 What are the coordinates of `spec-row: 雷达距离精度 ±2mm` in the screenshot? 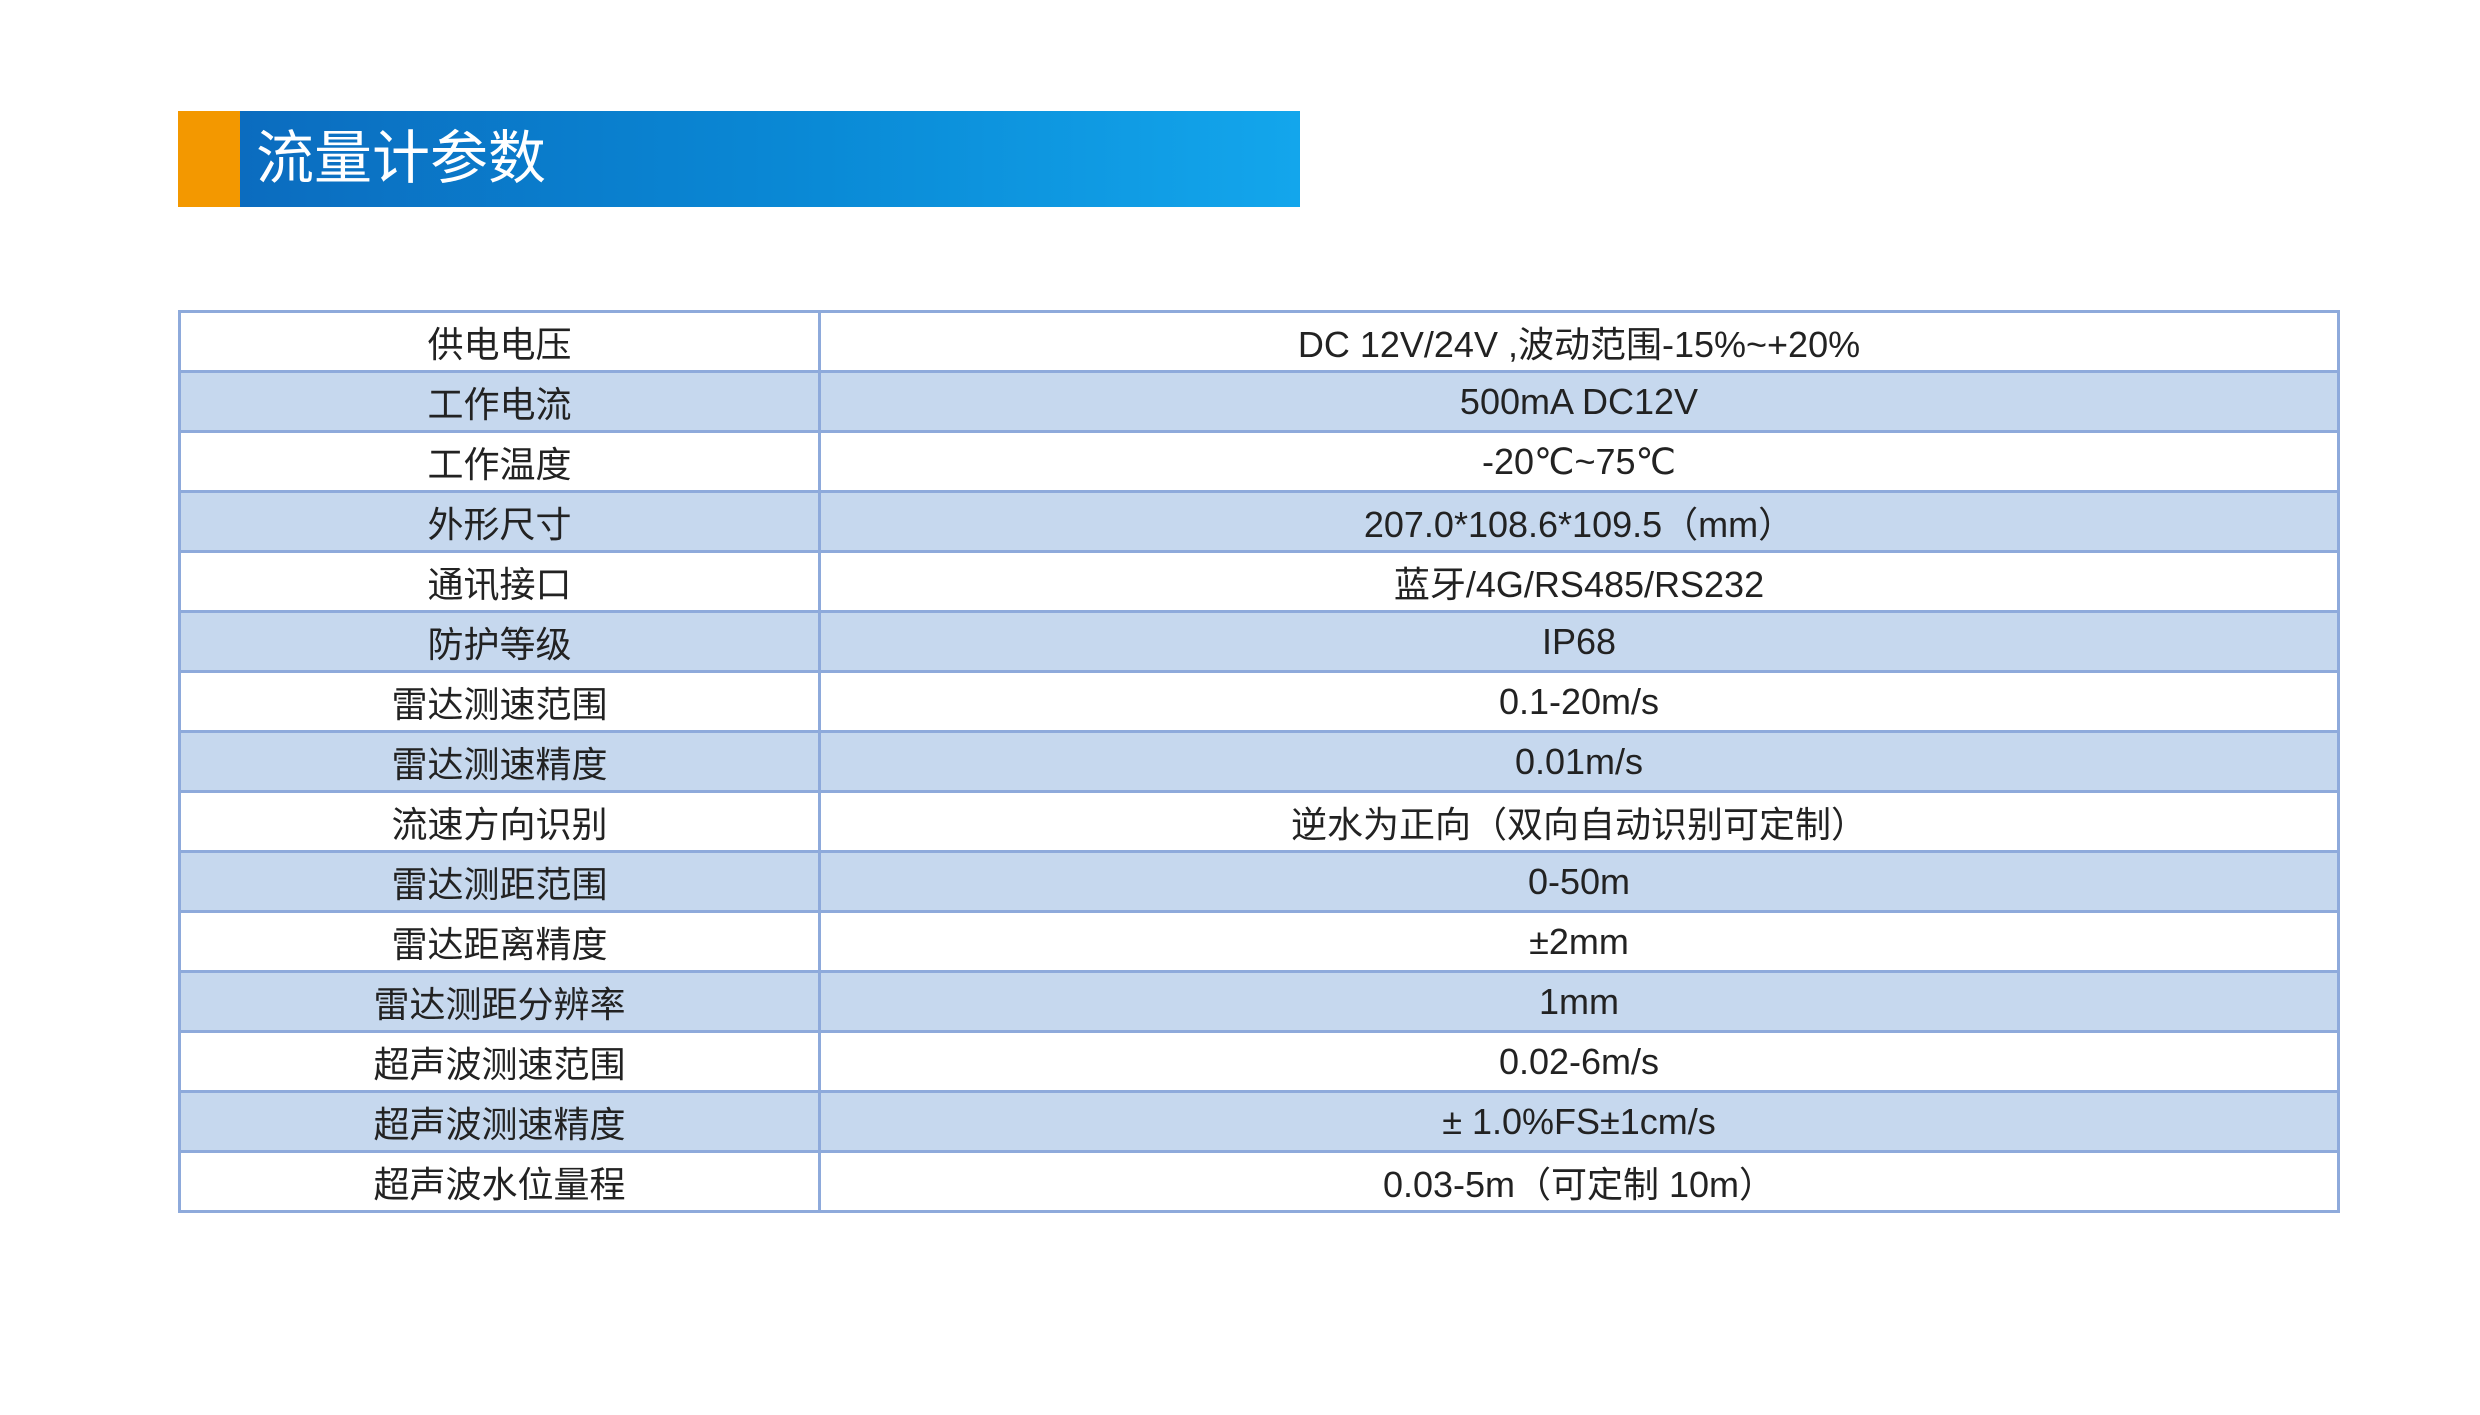 It's located at (1259, 941).